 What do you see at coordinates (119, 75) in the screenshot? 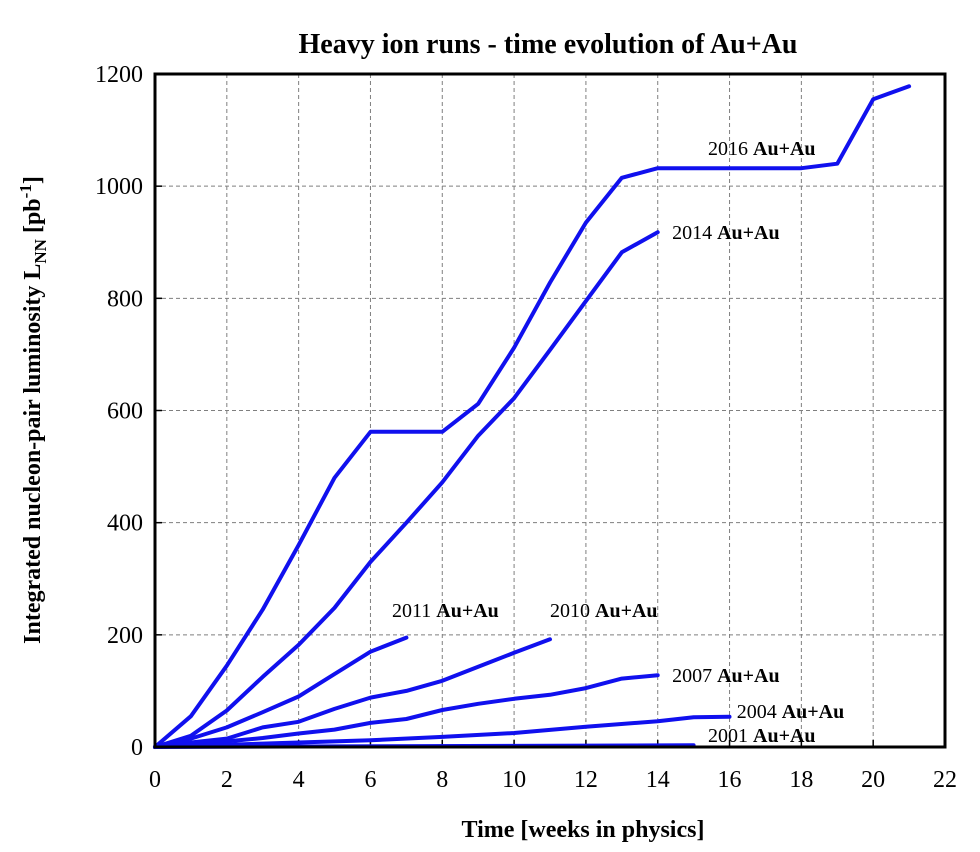
I see `y-tick-label: 1200` at bounding box center [119, 75].